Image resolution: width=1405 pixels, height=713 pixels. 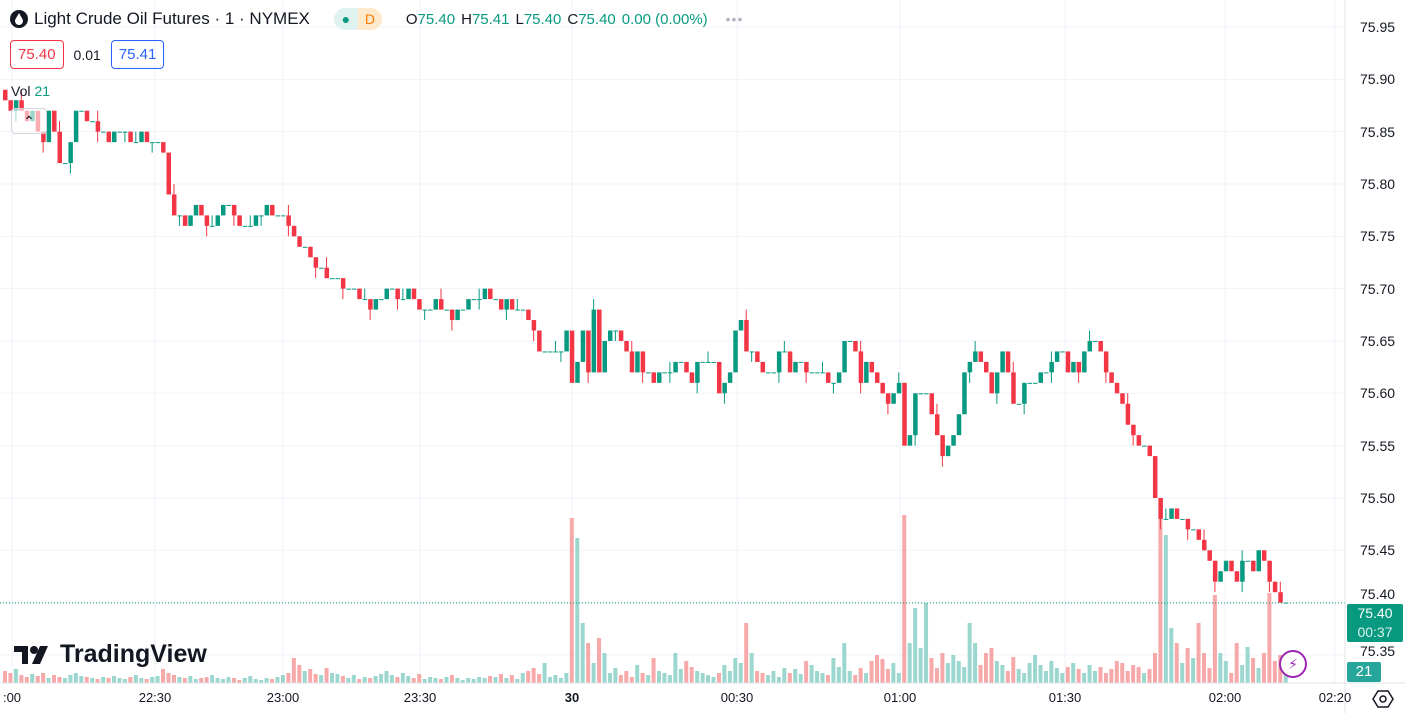 What do you see at coordinates (734, 19) in the screenshot?
I see `more-icon: •••` at bounding box center [734, 19].